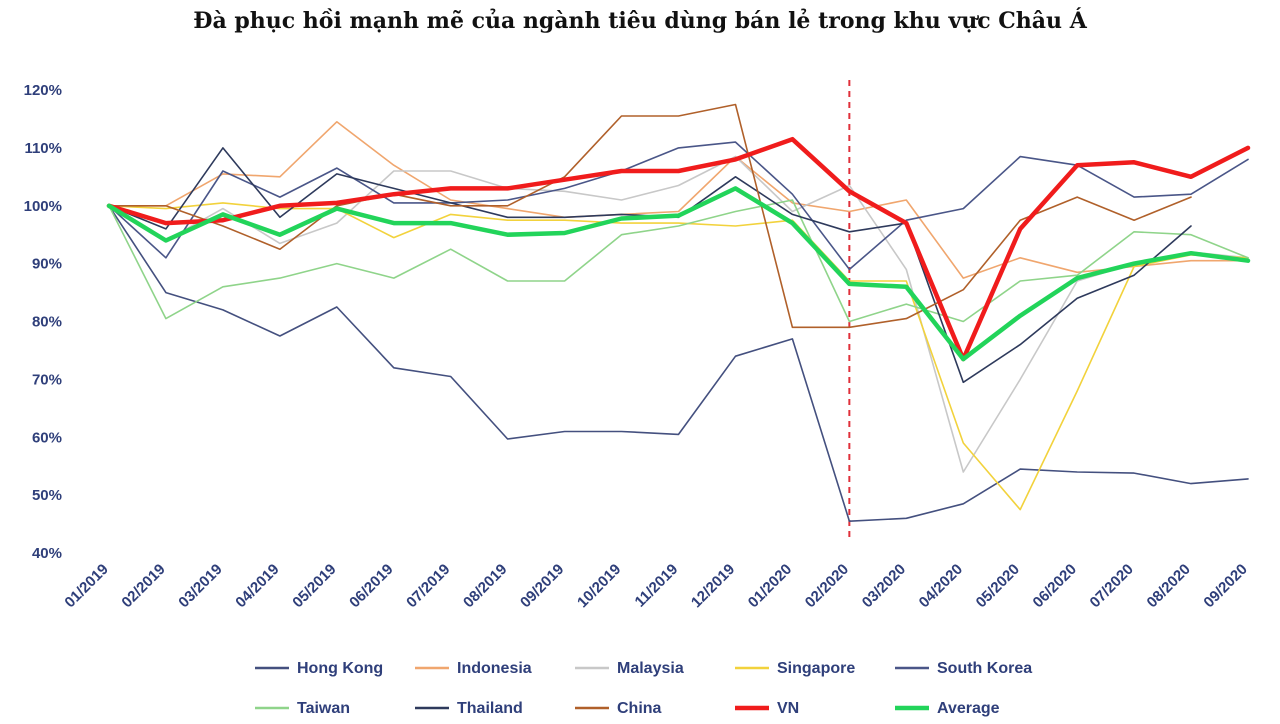 The height and width of the screenshot is (724, 1280). What do you see at coordinates (200, 586) in the screenshot?
I see `x-tick-label: 03/2019` at bounding box center [200, 586].